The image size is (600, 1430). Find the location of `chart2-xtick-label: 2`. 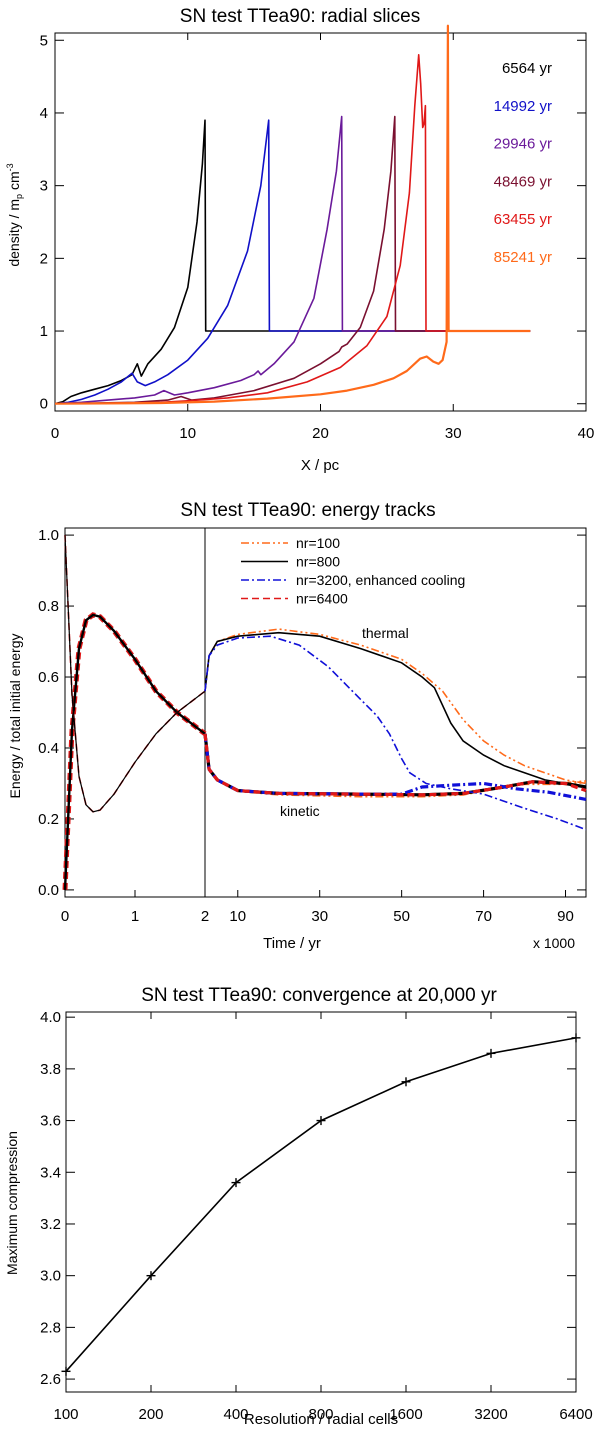

chart2-xtick-label: 2 is located at coordinates (205, 916).